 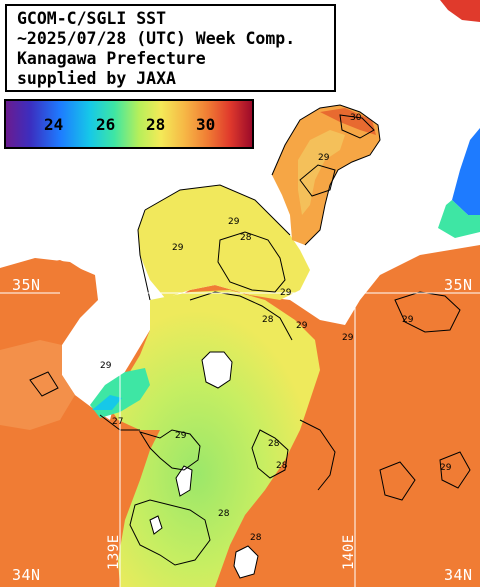 What do you see at coordinates (458, 575) in the screenshot?
I see `lat-label-34n-east: 34N` at bounding box center [458, 575].